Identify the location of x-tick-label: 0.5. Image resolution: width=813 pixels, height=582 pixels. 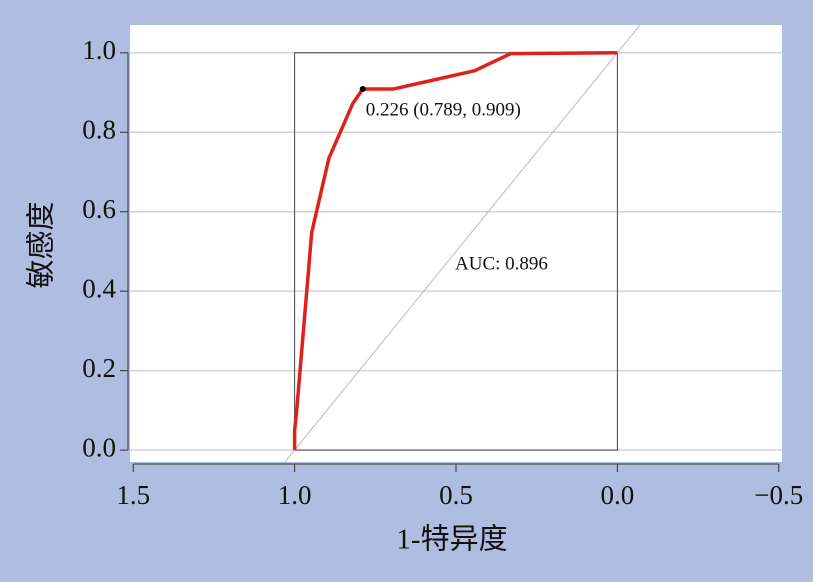
(456, 495).